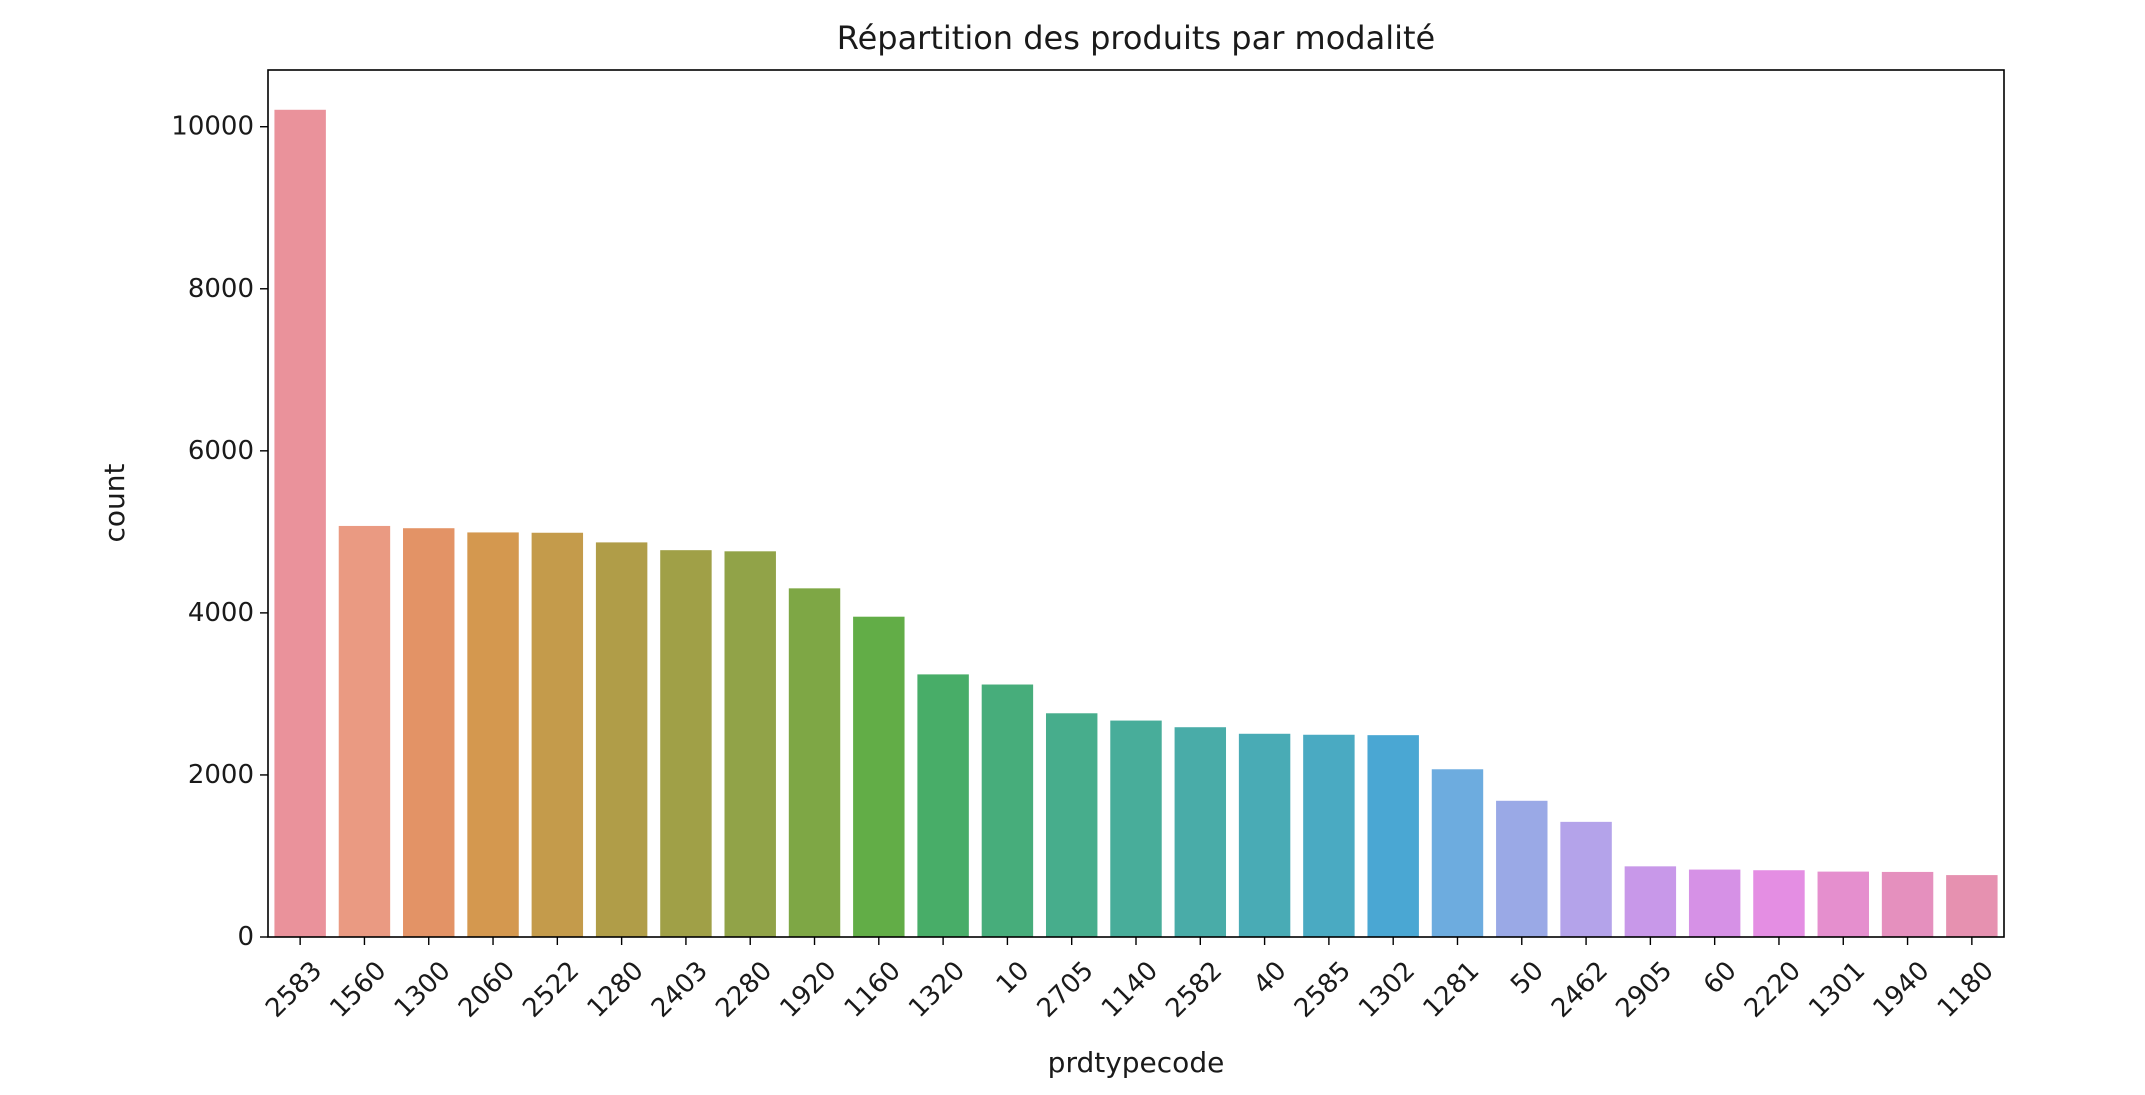 This screenshot has height=1095, width=2145. What do you see at coordinates (219, 532) in the screenshot?
I see `y-axis: 0 2000 4000 6000 8000 10000` at bounding box center [219, 532].